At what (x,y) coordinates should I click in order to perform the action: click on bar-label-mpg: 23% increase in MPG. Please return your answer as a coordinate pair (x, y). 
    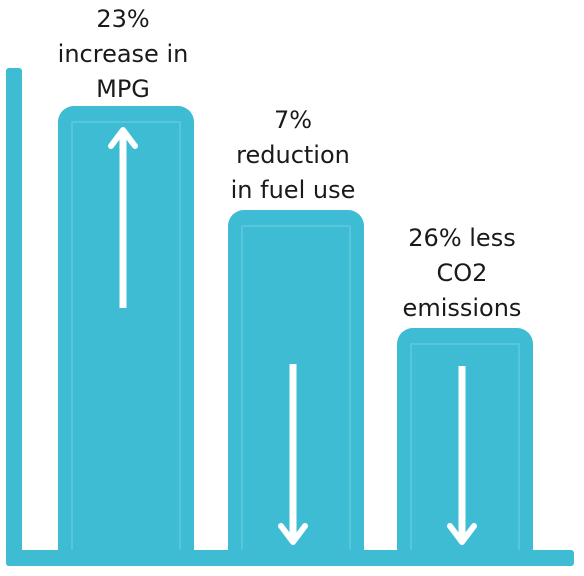
    Looking at the image, I should click on (123, 54).